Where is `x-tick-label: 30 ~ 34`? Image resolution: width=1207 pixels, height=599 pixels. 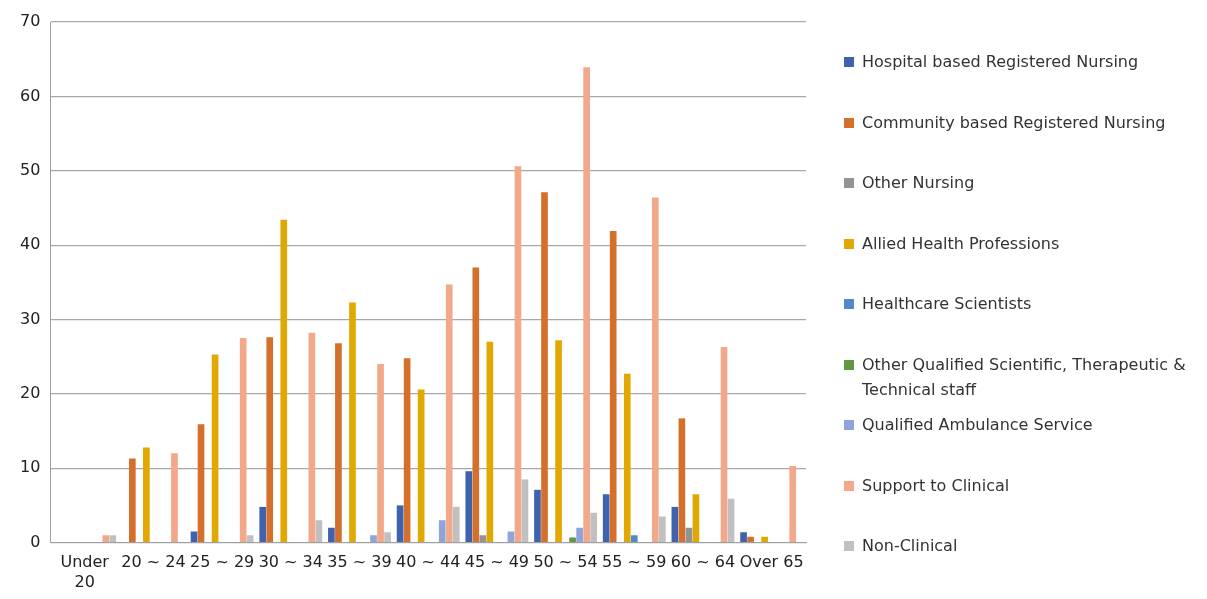
x-tick-label: 30 ~ 34 is located at coordinates (290, 562).